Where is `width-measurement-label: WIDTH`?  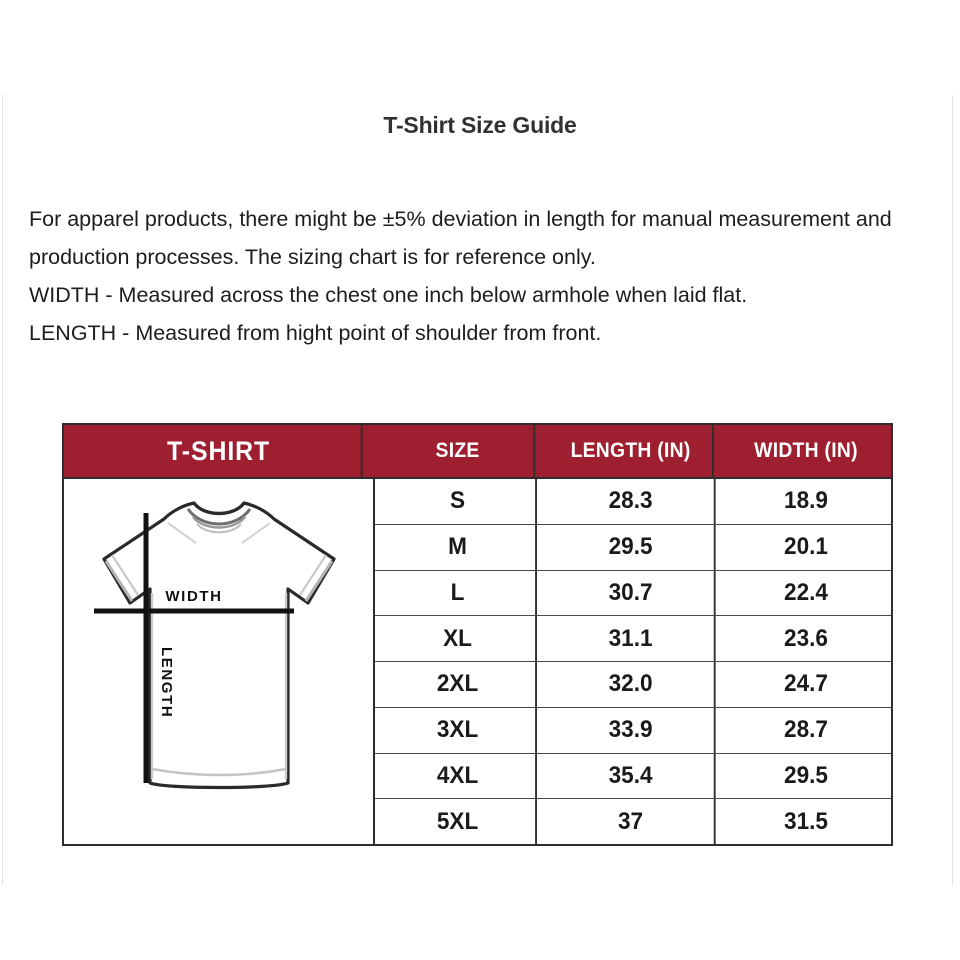 width-measurement-label: WIDTH is located at coordinates (193, 596).